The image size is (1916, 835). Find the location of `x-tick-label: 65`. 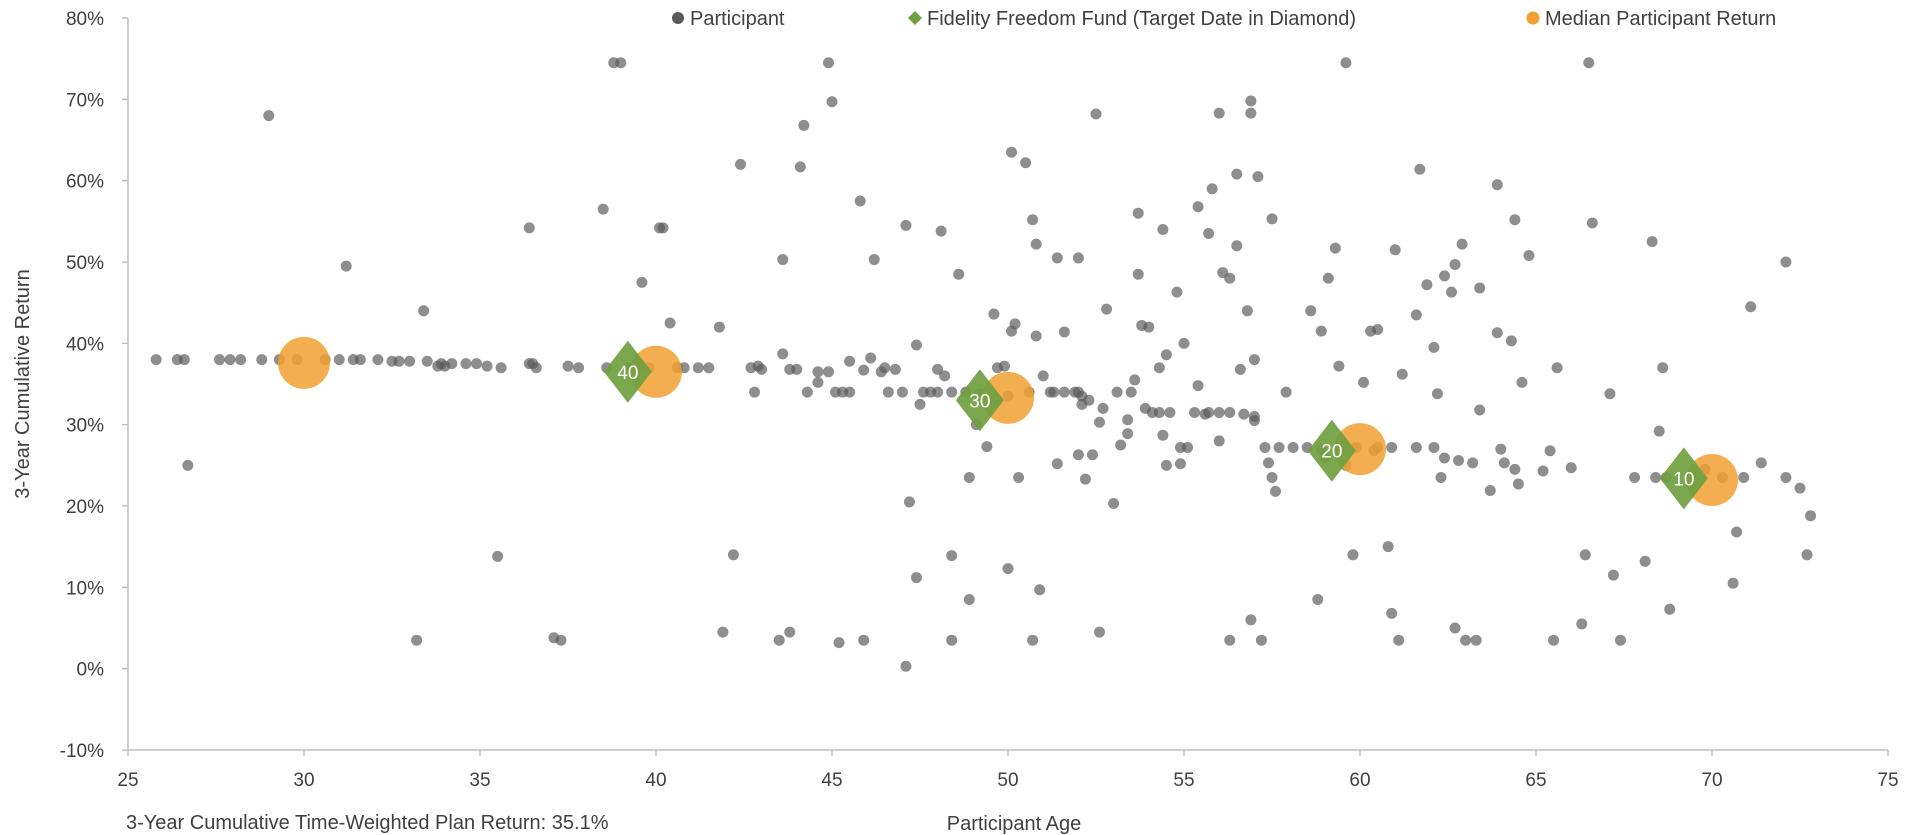

x-tick-label: 65 is located at coordinates (1535, 780).